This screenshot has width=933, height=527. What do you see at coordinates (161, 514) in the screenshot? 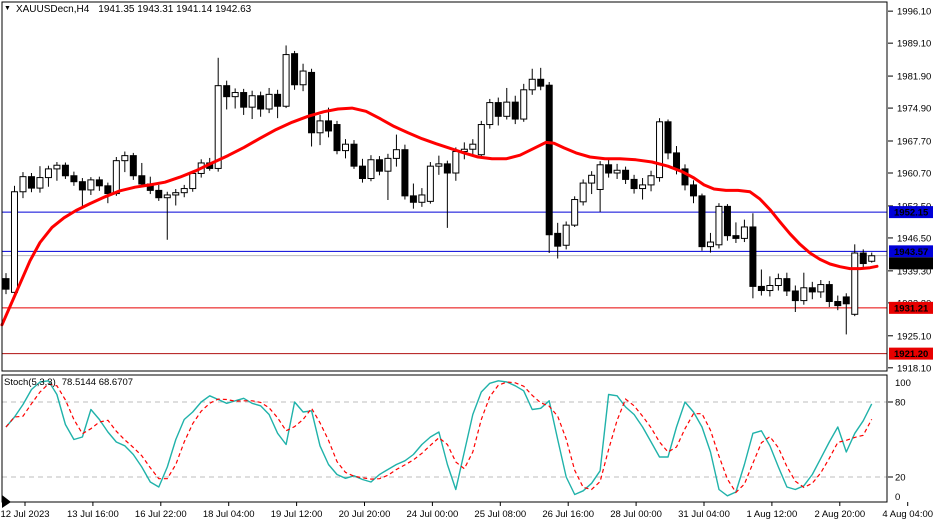
I see `time-tick-label: 16 Jul 22:00` at bounding box center [161, 514].